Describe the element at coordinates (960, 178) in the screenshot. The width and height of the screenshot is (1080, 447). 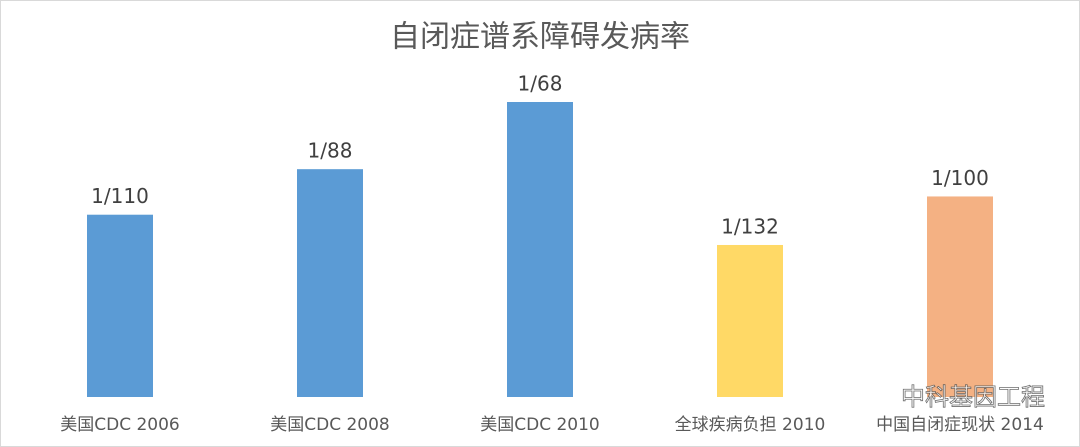
I see `data-label: 1/100` at that location.